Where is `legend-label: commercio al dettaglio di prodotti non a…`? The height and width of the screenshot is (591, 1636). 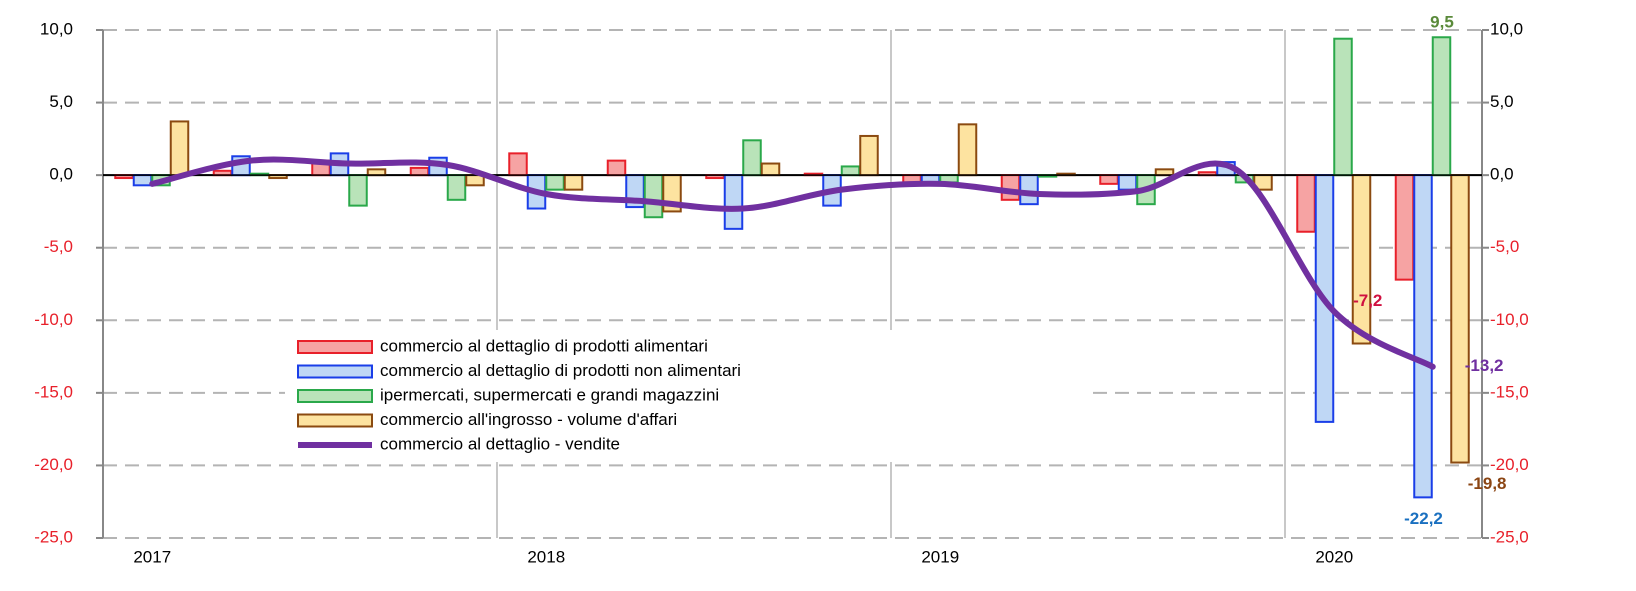 legend-label: commercio al dettaglio di prodotti non a… is located at coordinates (560, 370).